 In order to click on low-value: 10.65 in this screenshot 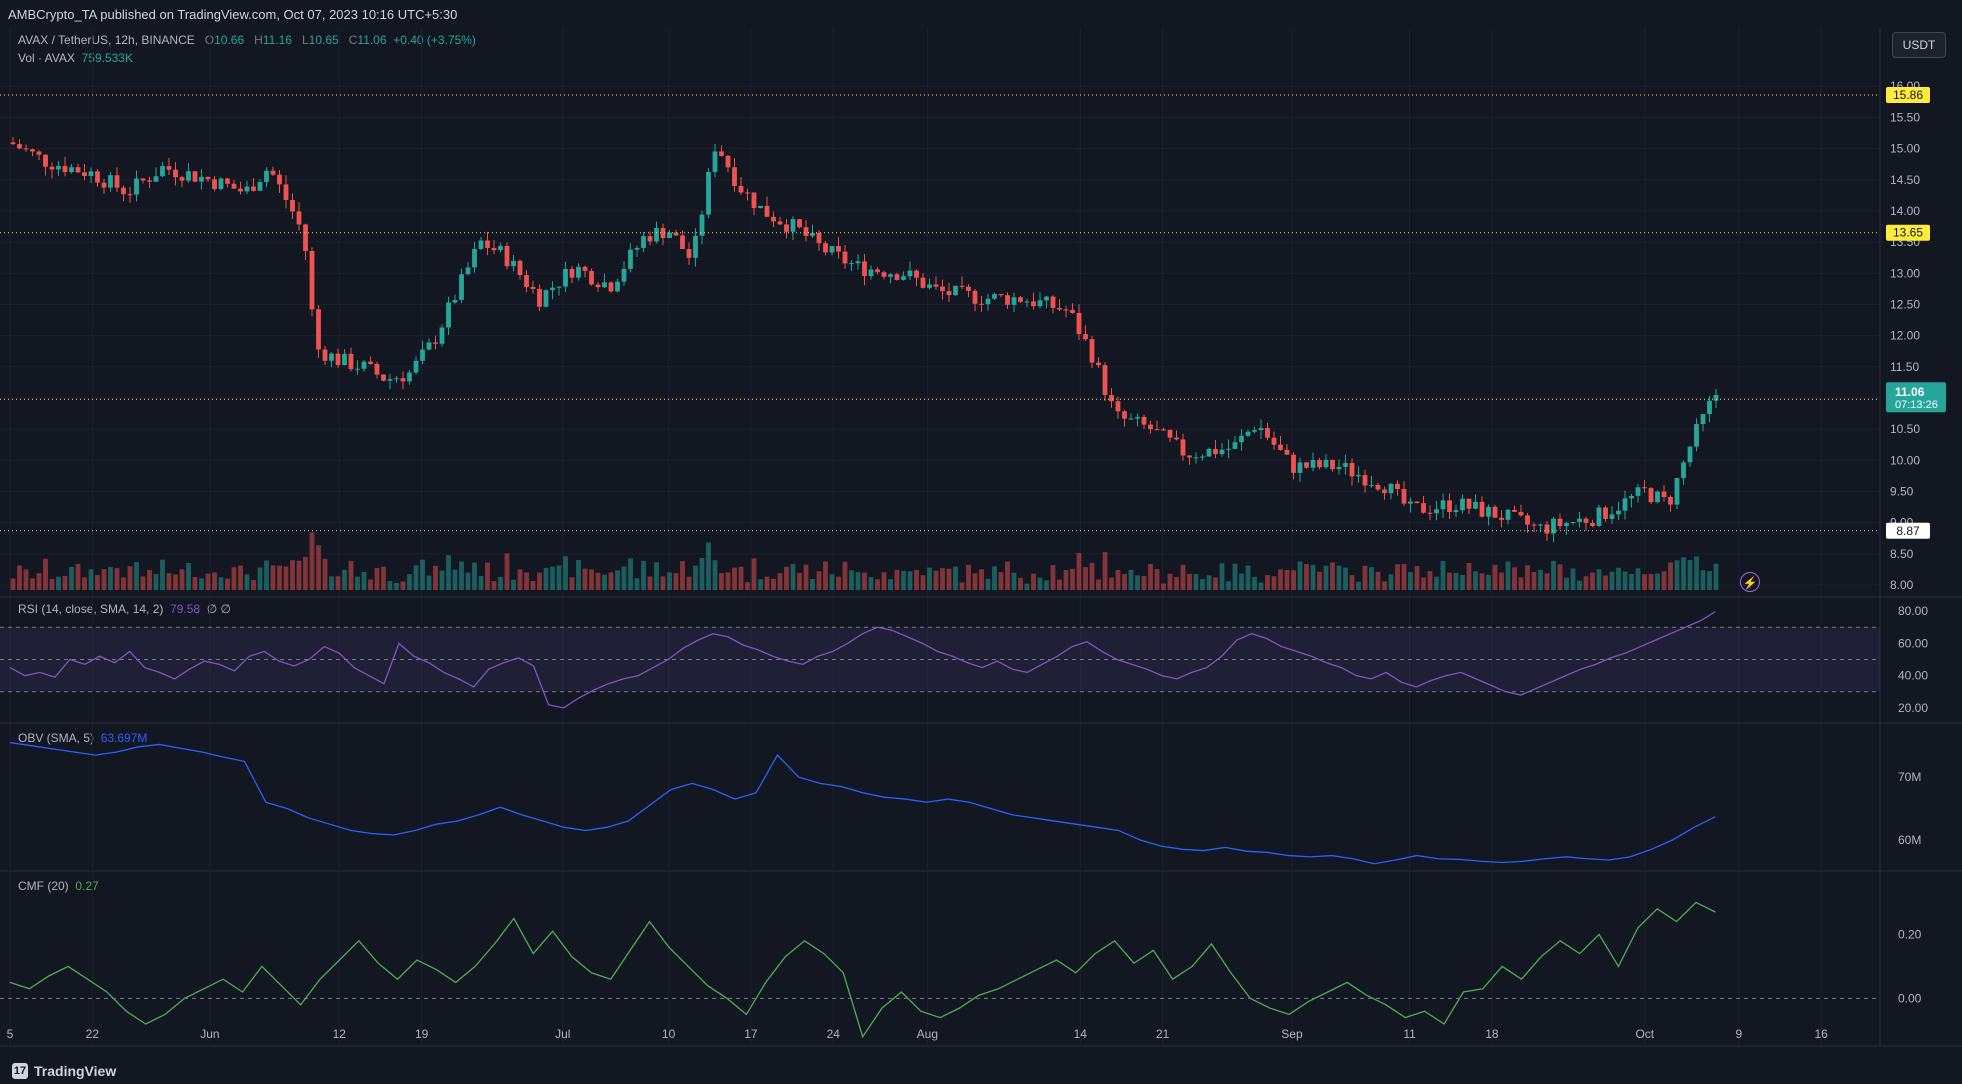, I will do `click(323, 40)`.